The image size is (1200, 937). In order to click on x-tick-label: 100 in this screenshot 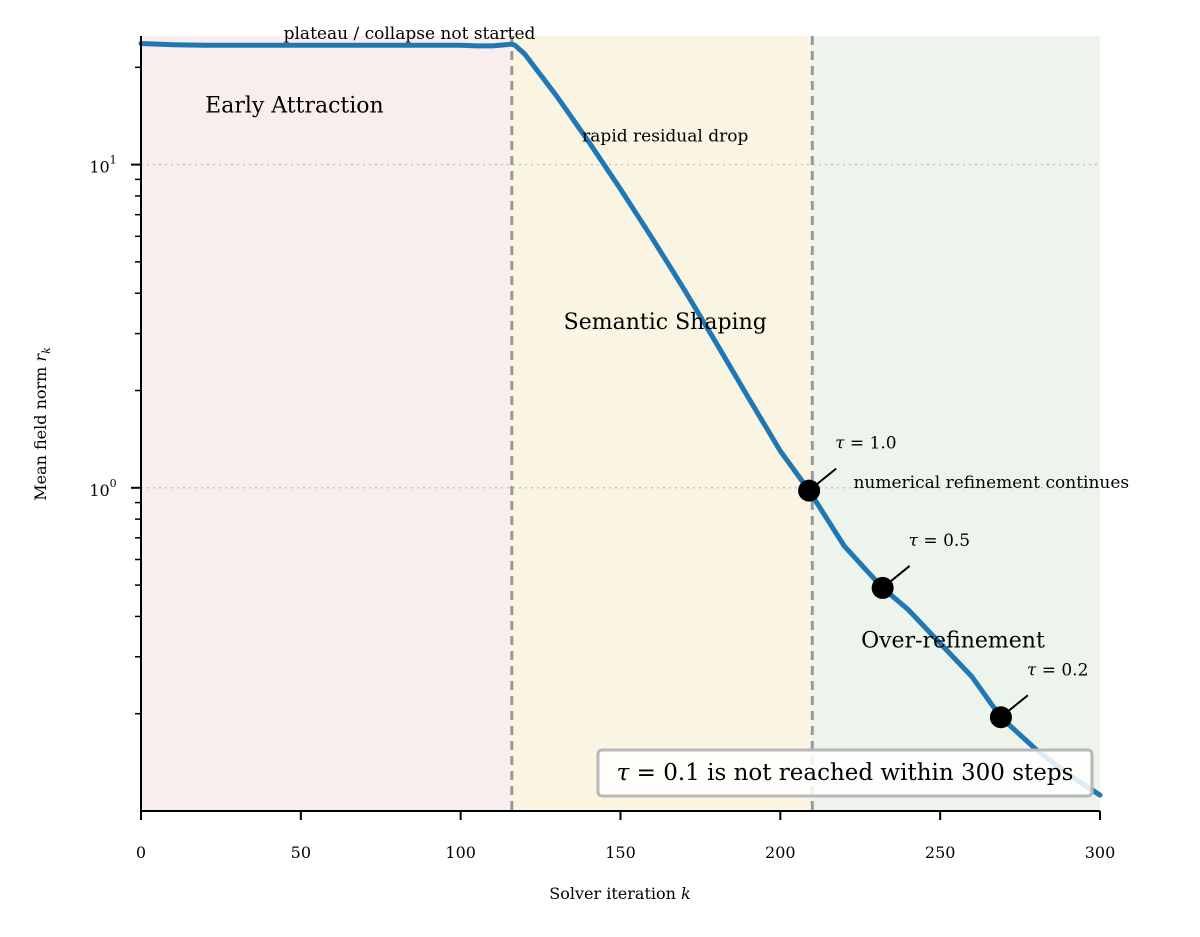, I will do `click(460, 852)`.